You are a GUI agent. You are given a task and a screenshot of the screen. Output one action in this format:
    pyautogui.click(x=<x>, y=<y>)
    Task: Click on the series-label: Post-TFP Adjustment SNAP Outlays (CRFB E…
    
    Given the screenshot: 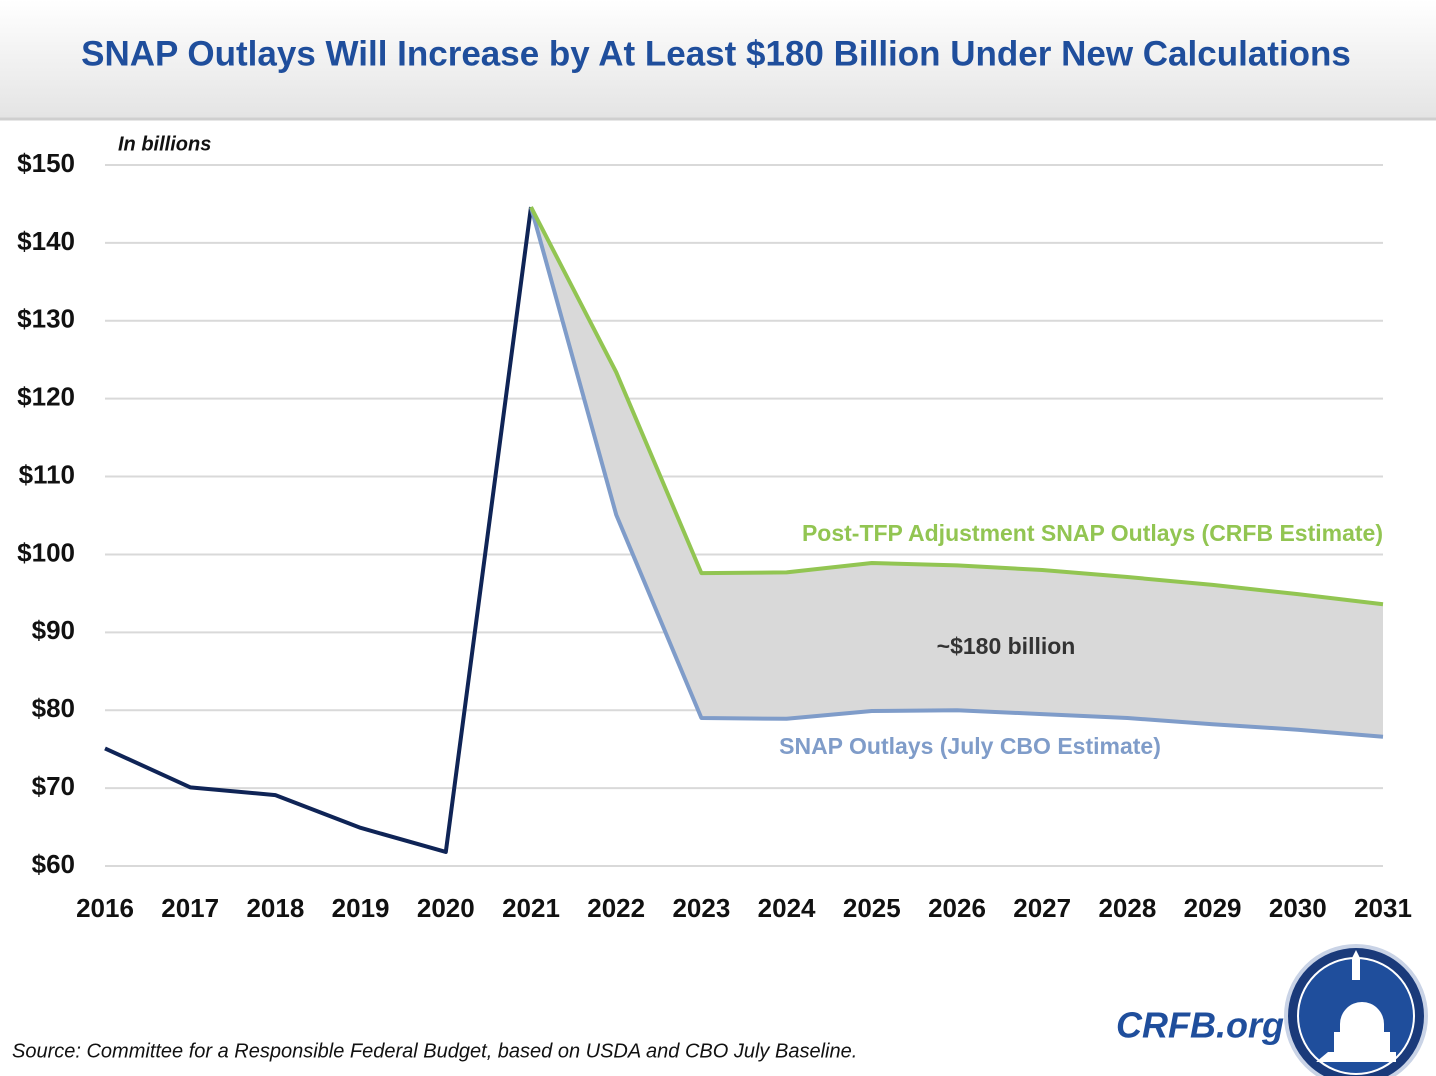 What is the action you would take?
    pyautogui.click(x=1092, y=533)
    